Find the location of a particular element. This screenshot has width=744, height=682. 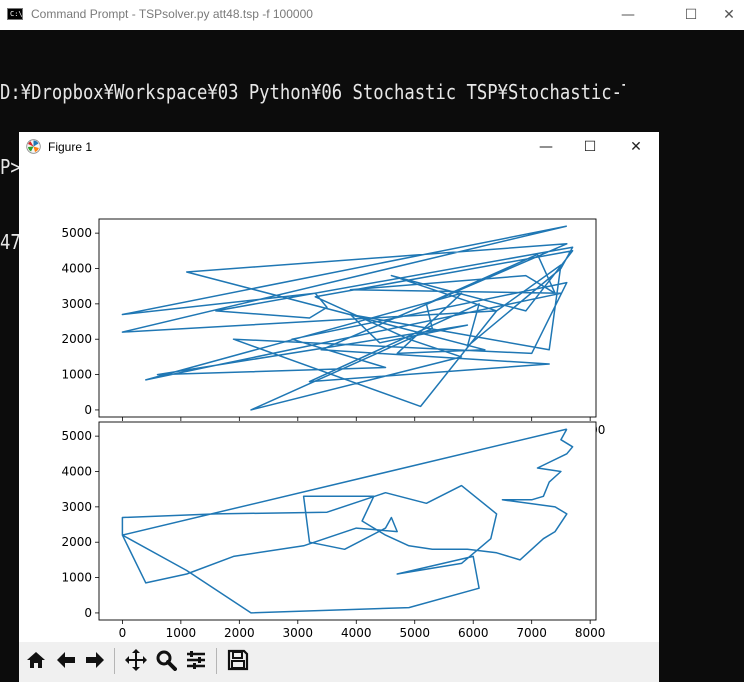

pan-icon is located at coordinates (136, 660).